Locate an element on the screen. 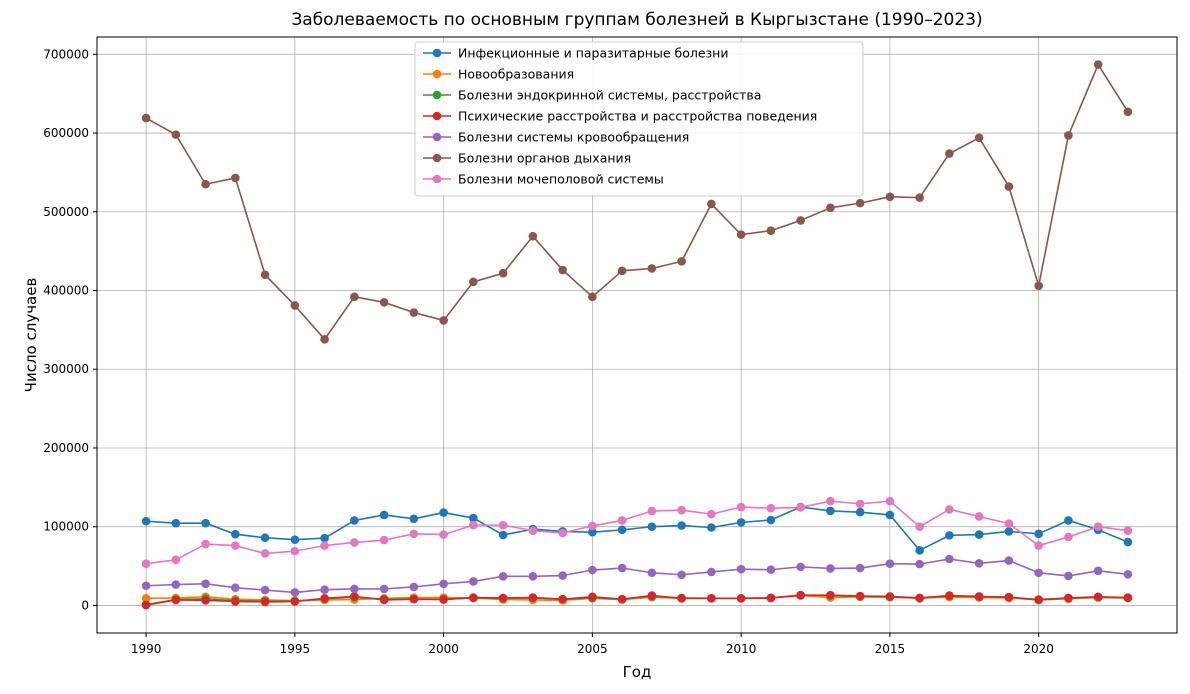  y-tick-label: 300000 is located at coordinates (66, 369).